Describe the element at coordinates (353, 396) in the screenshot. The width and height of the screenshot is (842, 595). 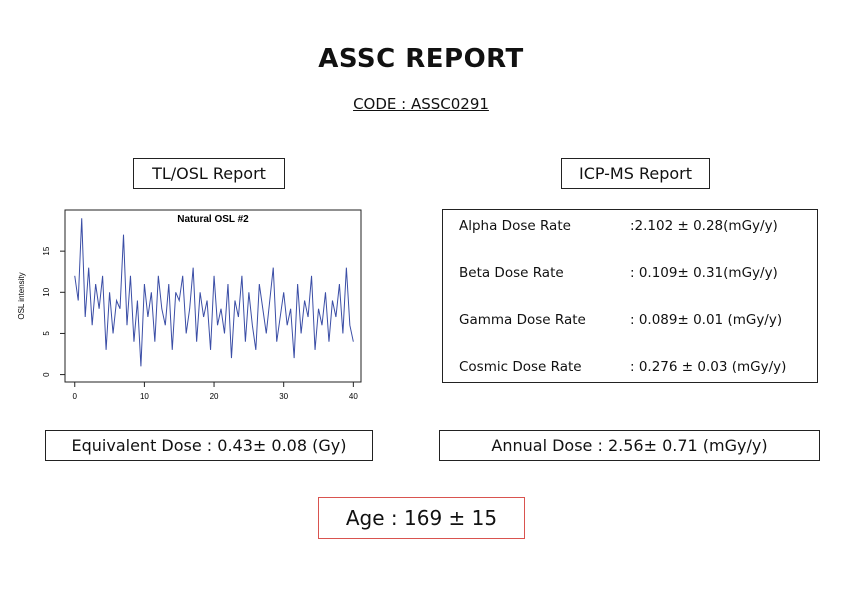
I see `x-tick-label: 40` at that location.